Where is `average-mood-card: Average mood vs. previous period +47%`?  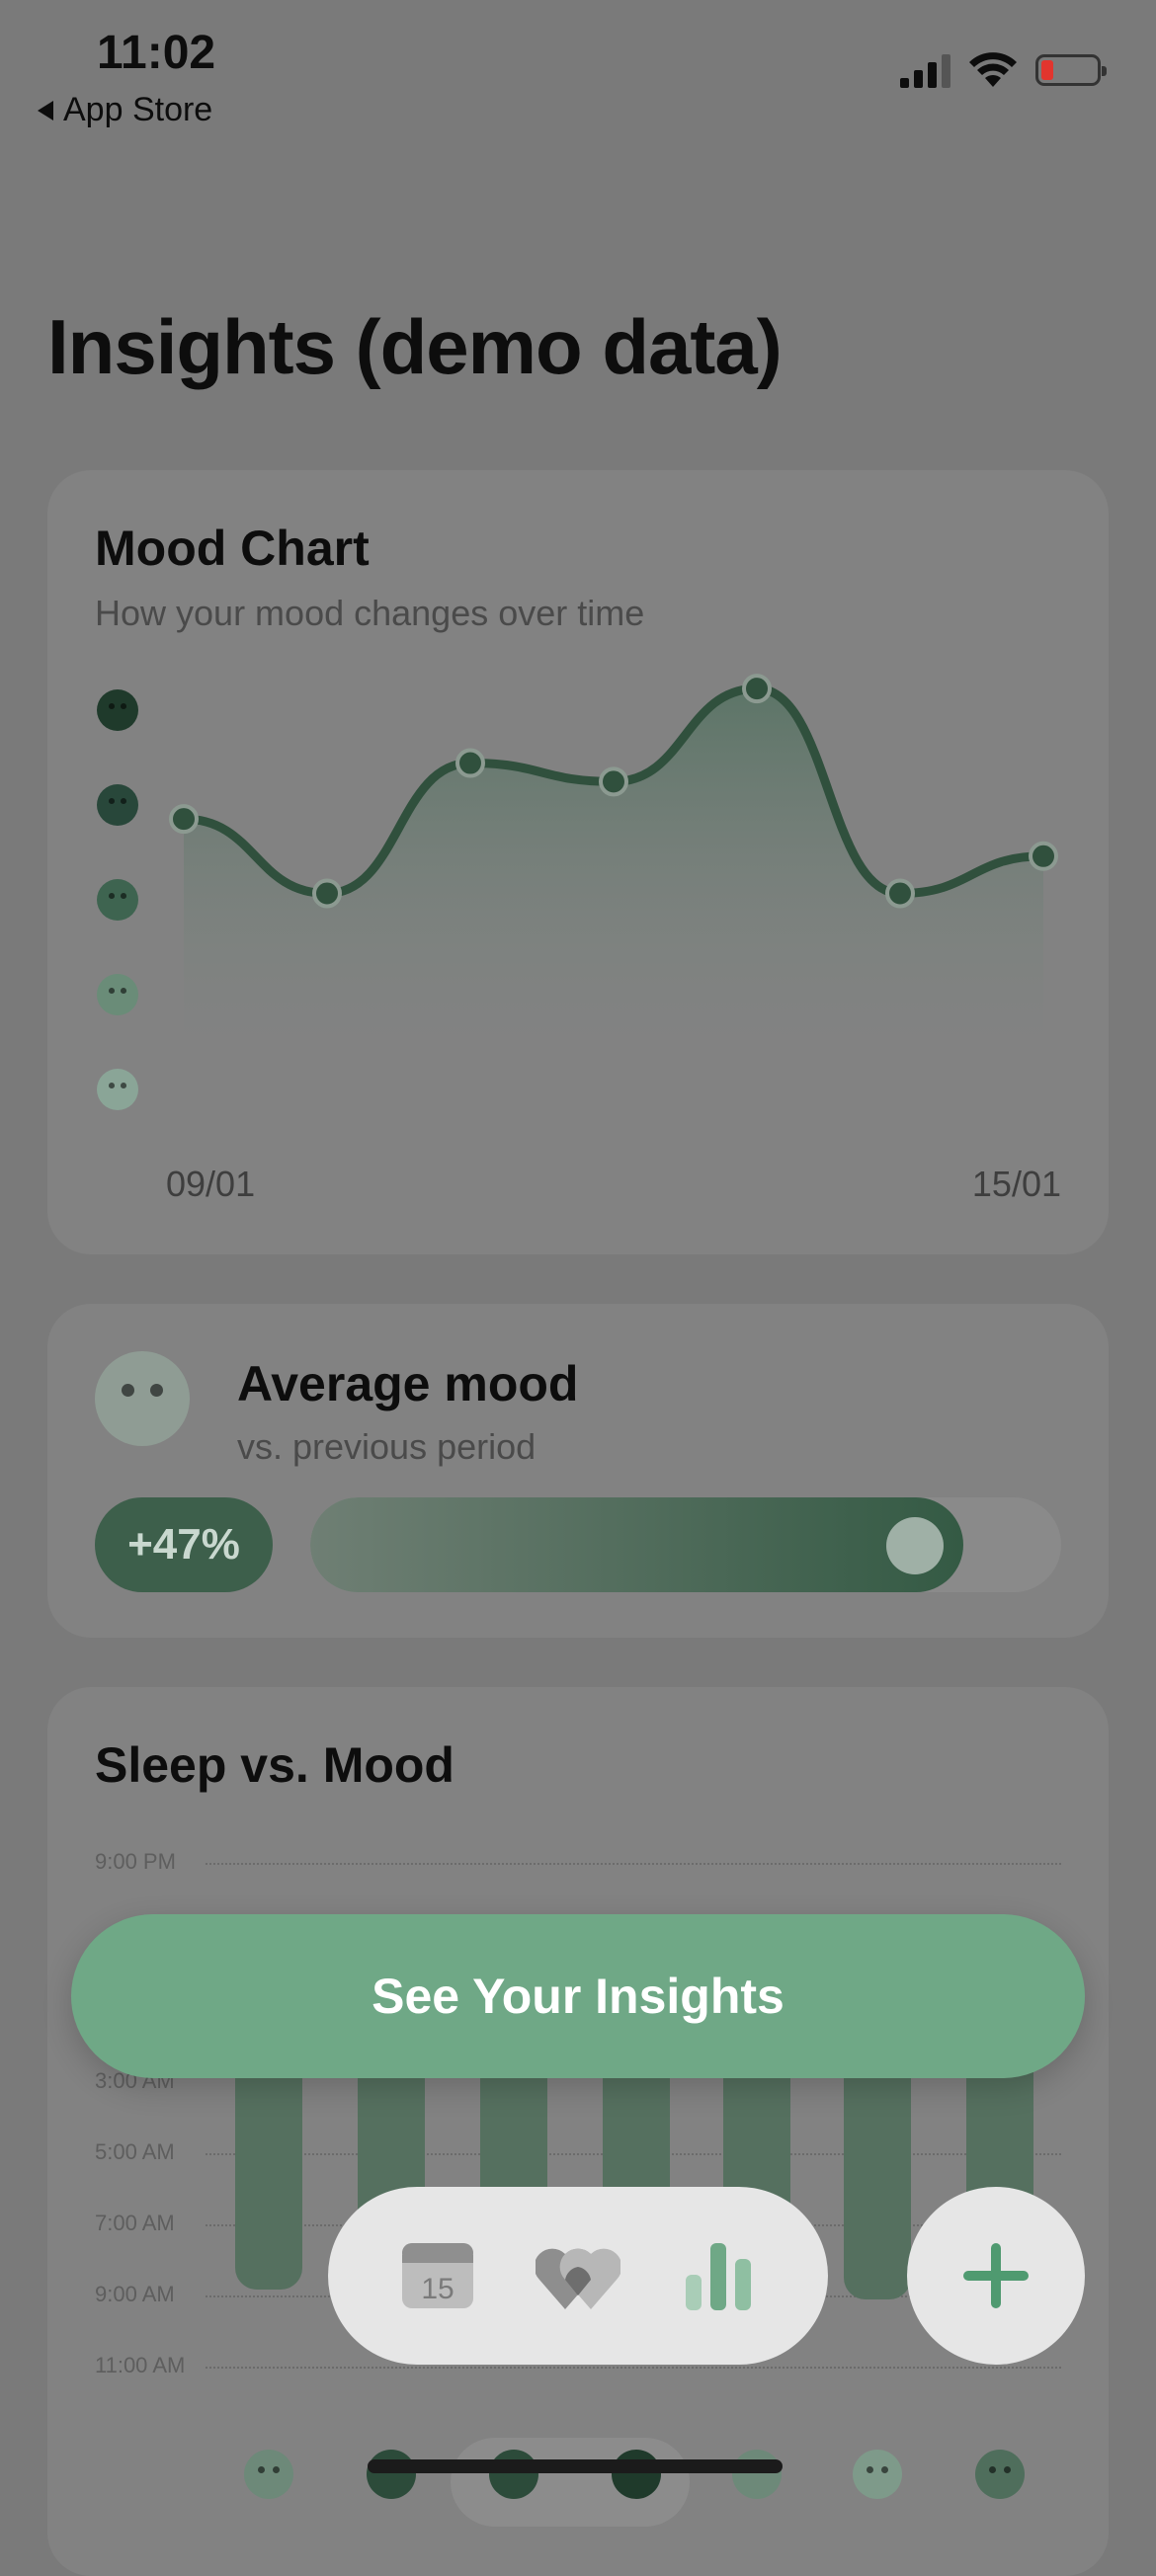
average-mood-card: Average mood vs. previous period +47% is located at coordinates (578, 1471).